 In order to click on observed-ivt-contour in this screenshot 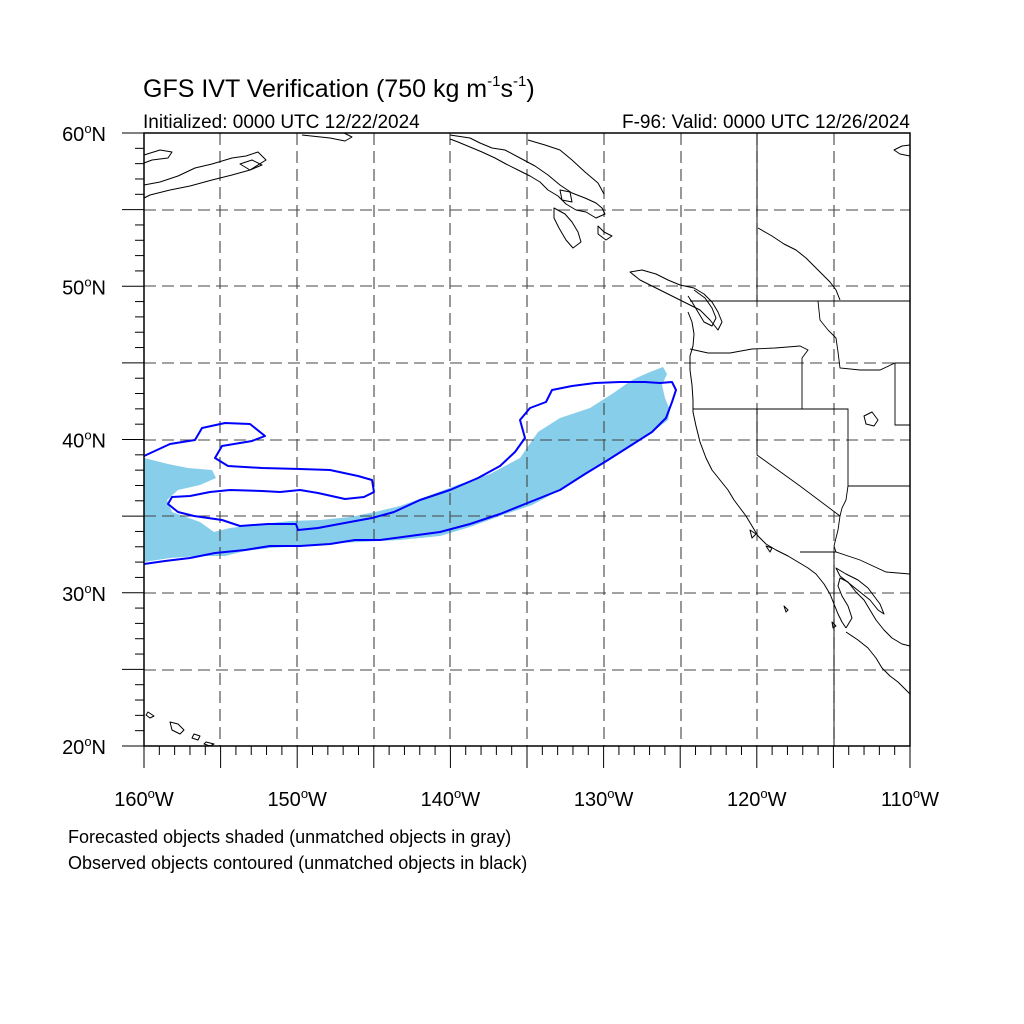, I will do `click(410, 473)`.